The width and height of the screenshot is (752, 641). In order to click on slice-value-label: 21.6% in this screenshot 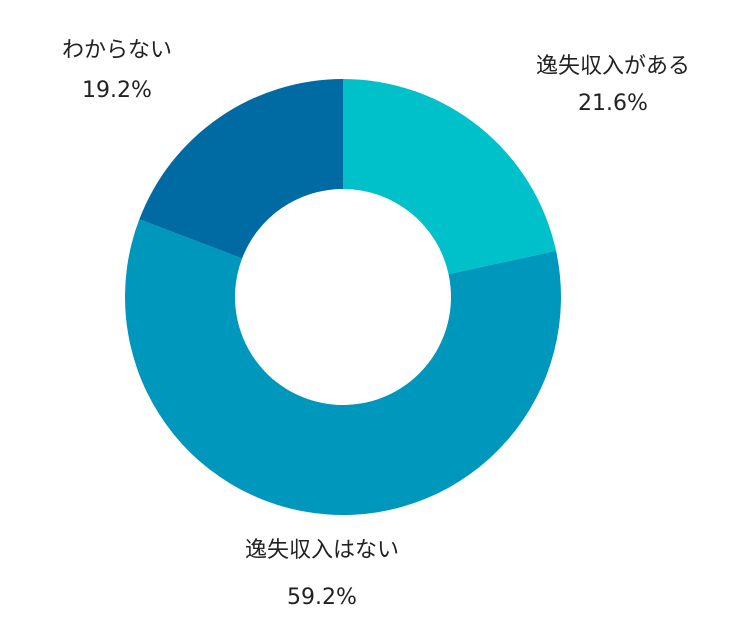, I will do `click(613, 103)`.